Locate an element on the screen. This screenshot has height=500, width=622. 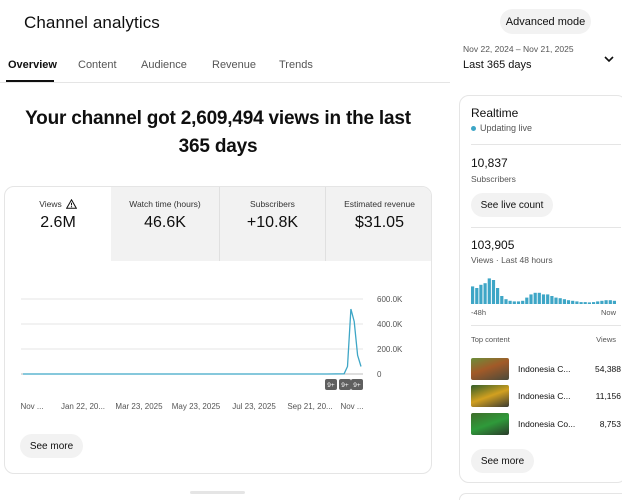
realtime-see-more-button: See more is located at coordinates (502, 461).